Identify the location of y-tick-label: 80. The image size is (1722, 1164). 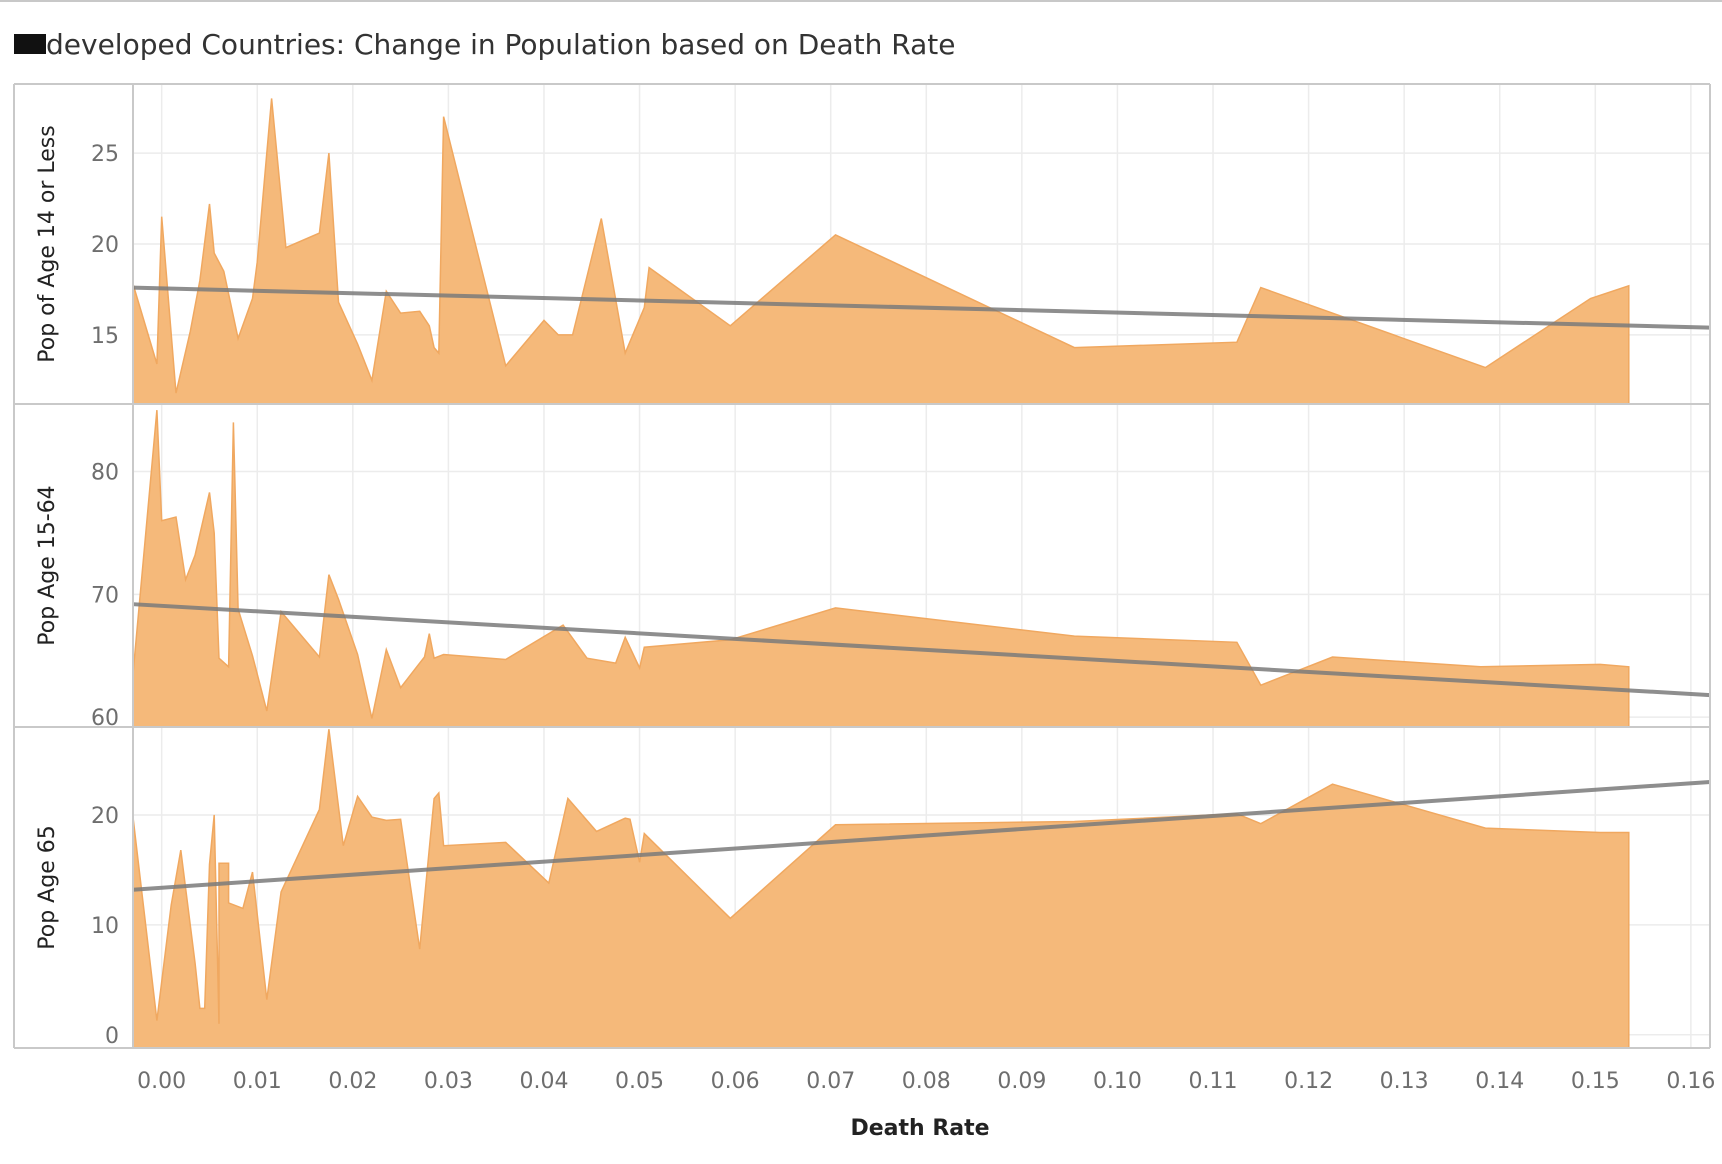
(105, 473).